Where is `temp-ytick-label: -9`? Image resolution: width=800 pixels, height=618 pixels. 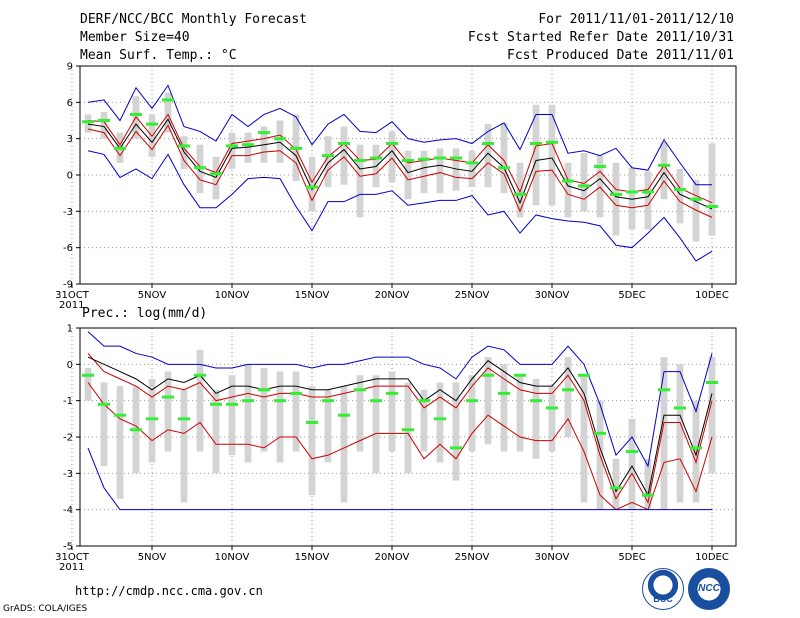 temp-ytick-label: -9 is located at coordinates (68, 285).